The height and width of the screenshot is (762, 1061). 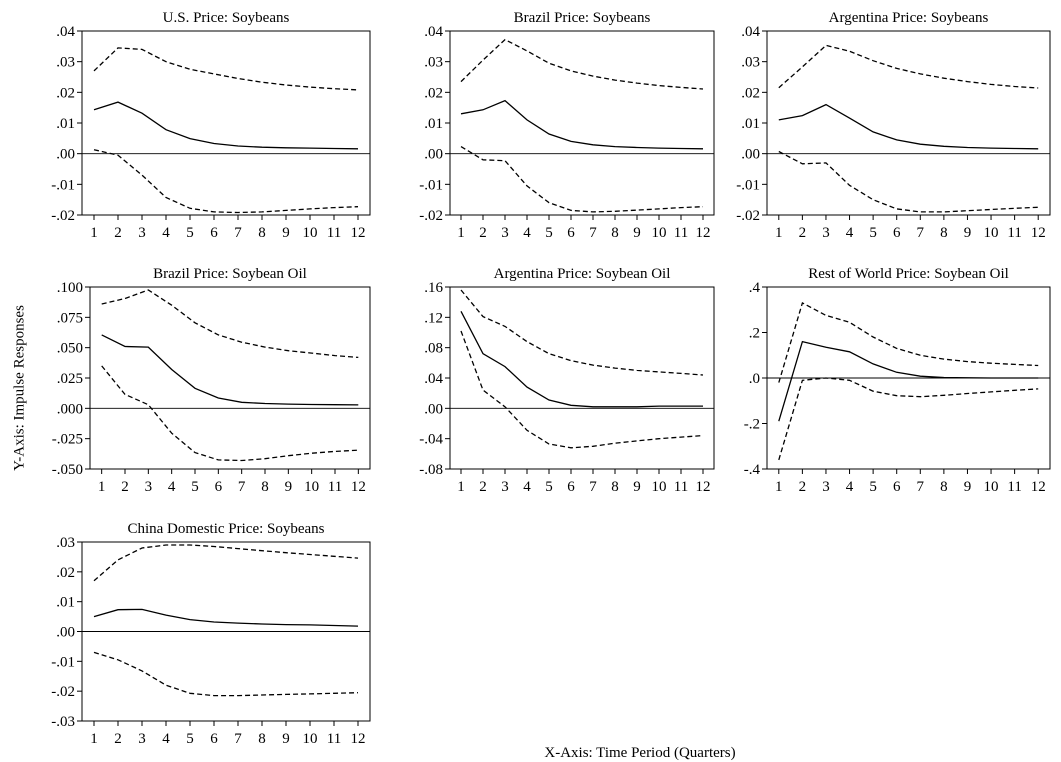 What do you see at coordinates (70, 409) in the screenshot?
I see `y-tick-label: .000` at bounding box center [70, 409].